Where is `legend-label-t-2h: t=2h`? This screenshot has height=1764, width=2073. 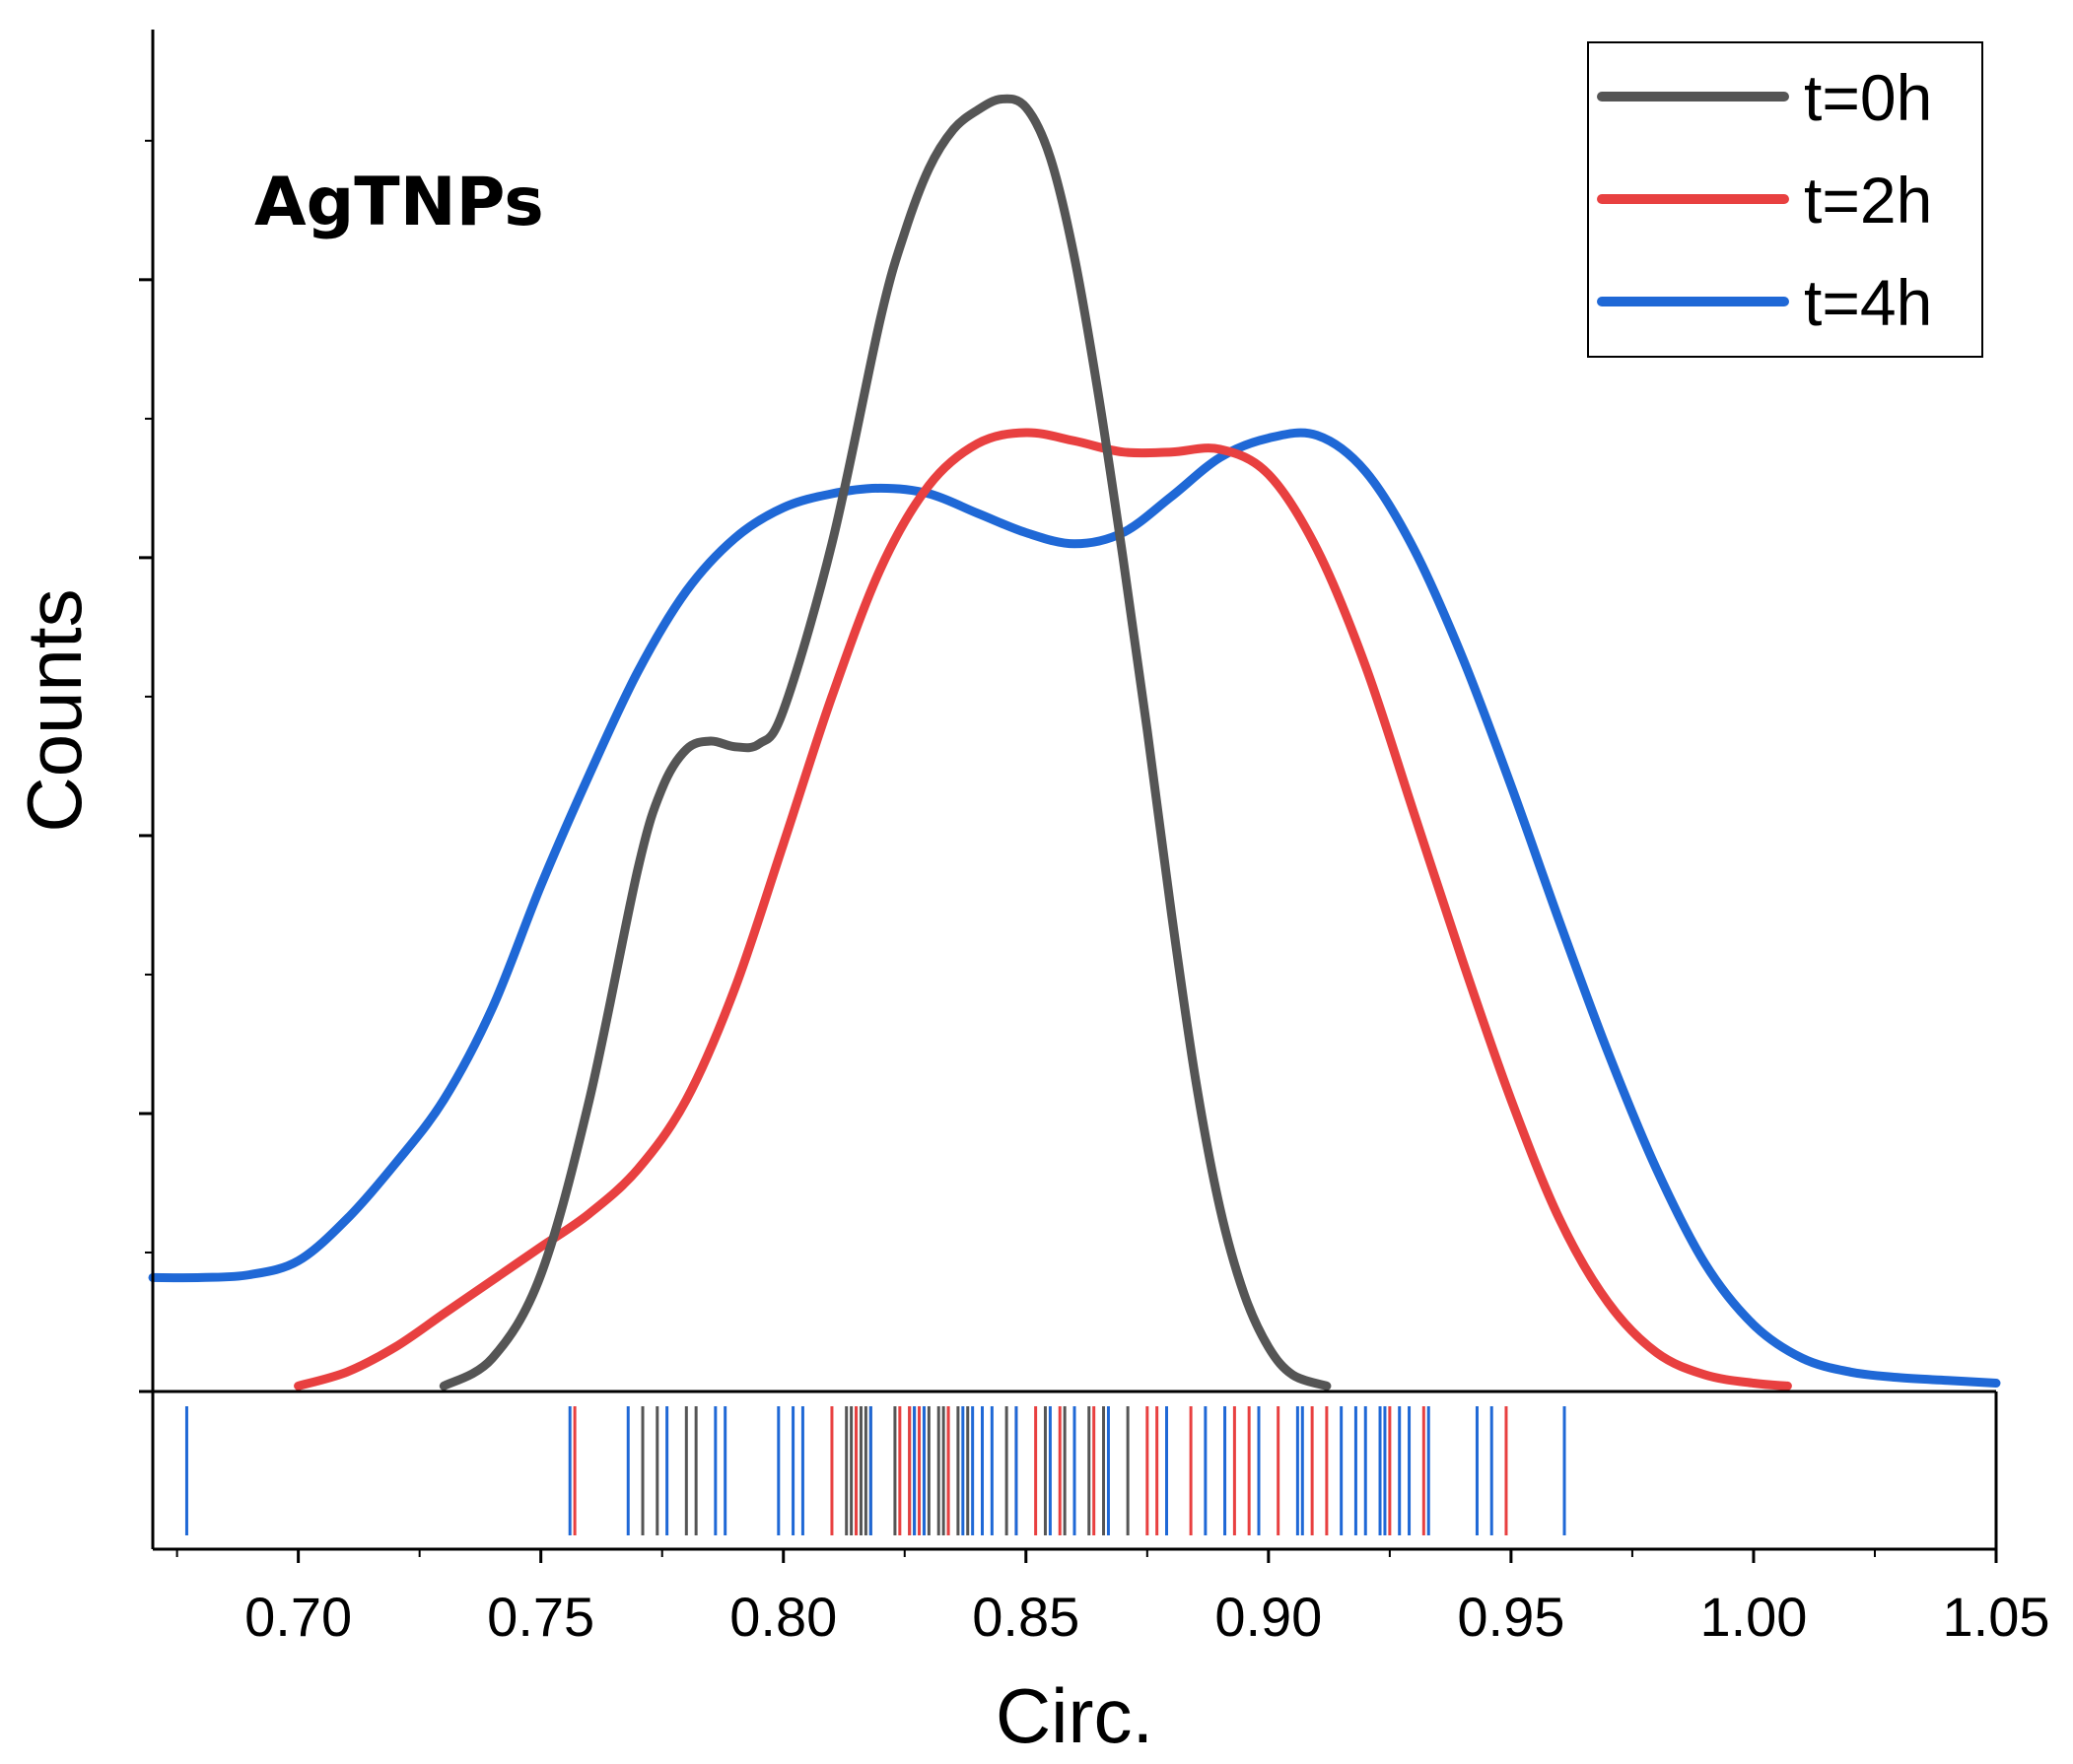
legend-label-t-2h: t=2h is located at coordinates (1868, 200).